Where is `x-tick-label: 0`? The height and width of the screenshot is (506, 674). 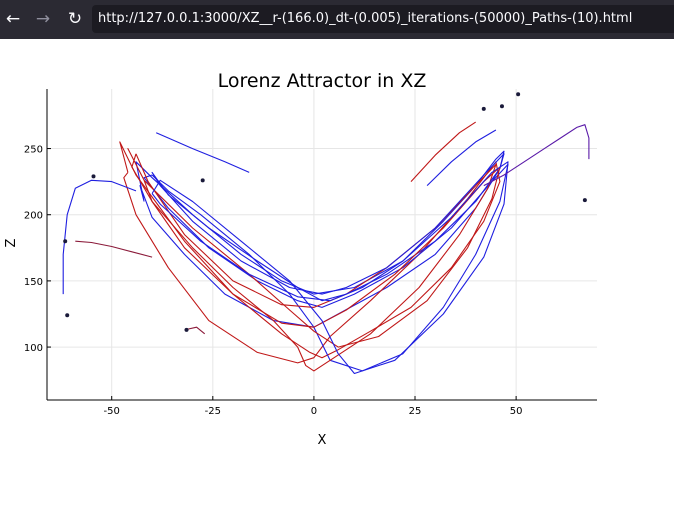 x-tick-label: 0 is located at coordinates (314, 411).